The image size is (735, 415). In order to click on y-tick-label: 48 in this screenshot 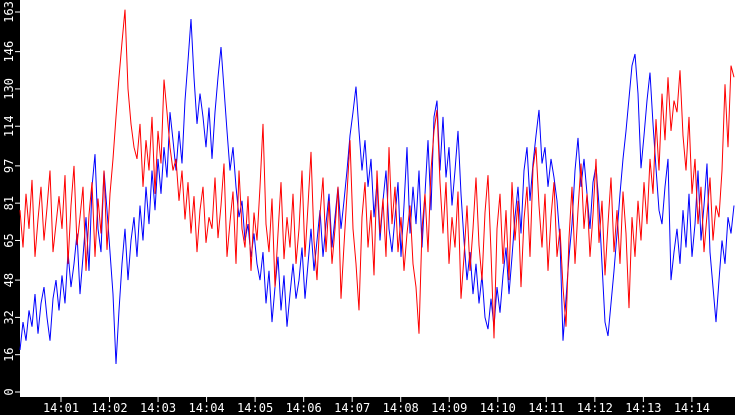, I will do `click(9, 280)`.